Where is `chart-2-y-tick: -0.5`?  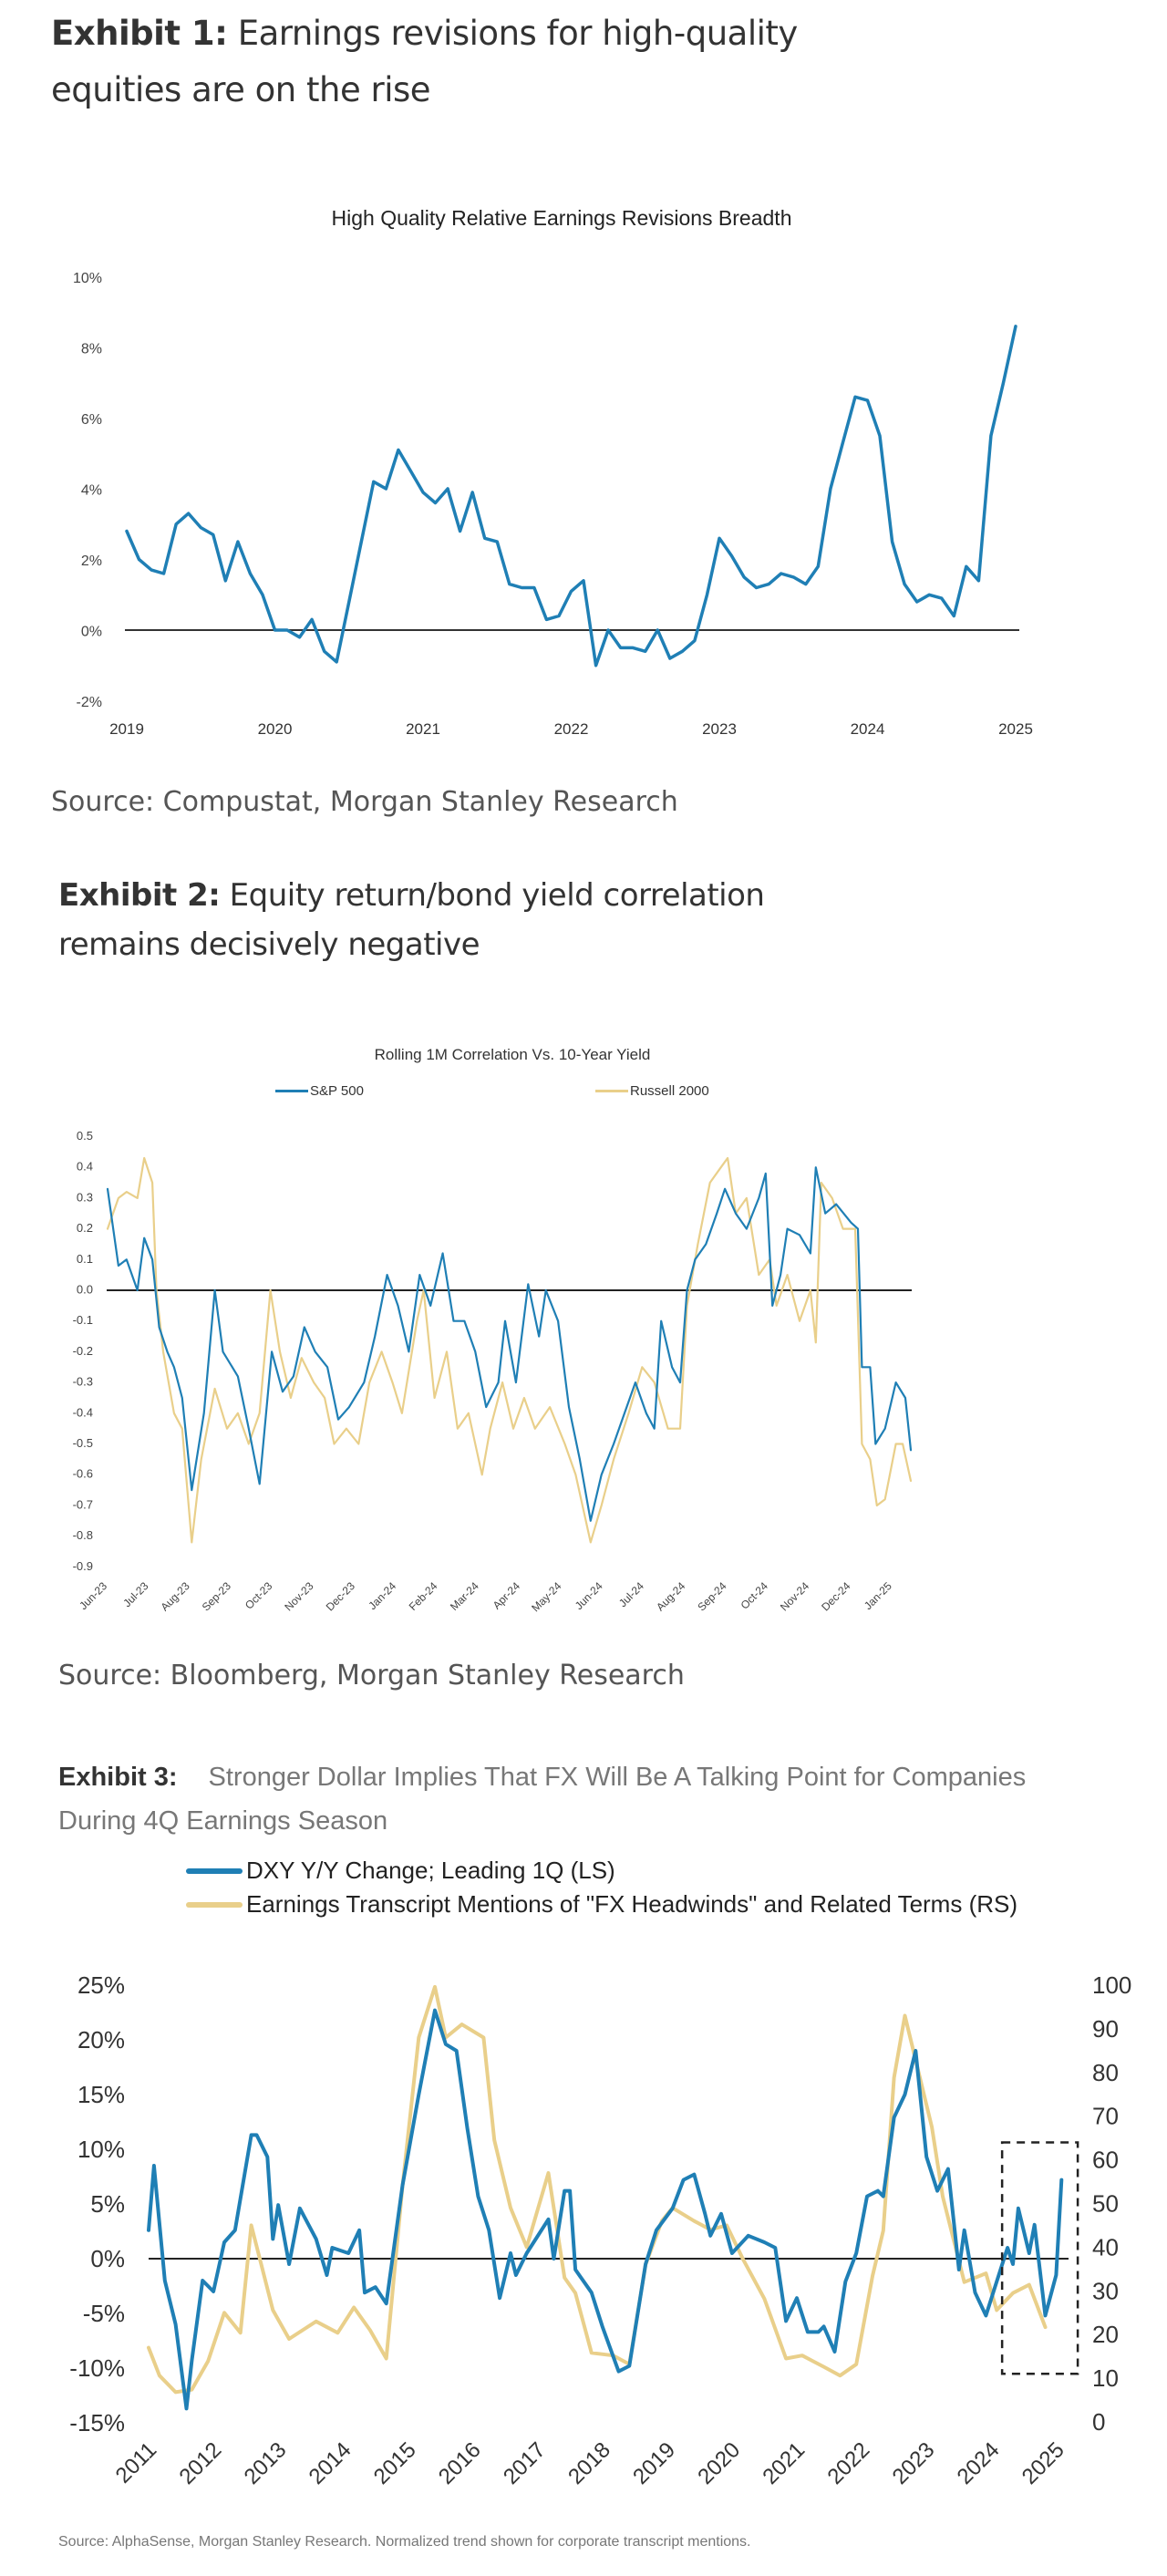 chart-2-y-tick: -0.5 is located at coordinates (83, 1443).